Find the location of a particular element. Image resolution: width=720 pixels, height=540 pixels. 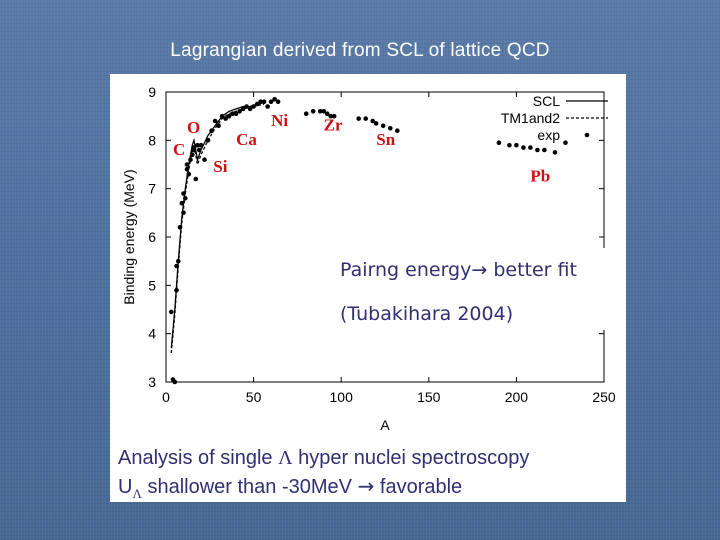

nucleus-label: O is located at coordinates (193, 127).